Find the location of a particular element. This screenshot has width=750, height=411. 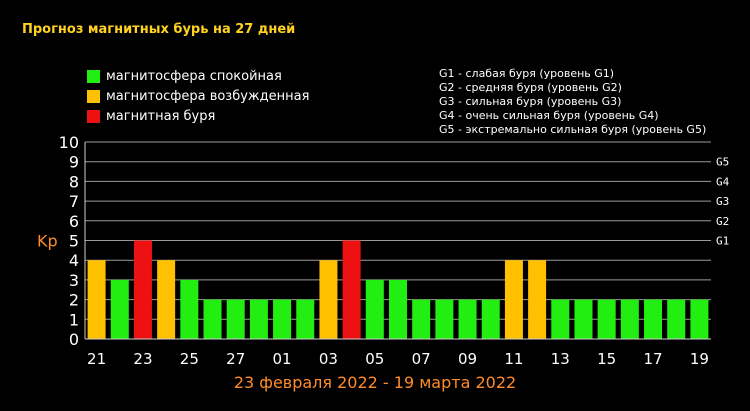

legend-item-calm: магнитосфера спокойная is located at coordinates (184, 76).